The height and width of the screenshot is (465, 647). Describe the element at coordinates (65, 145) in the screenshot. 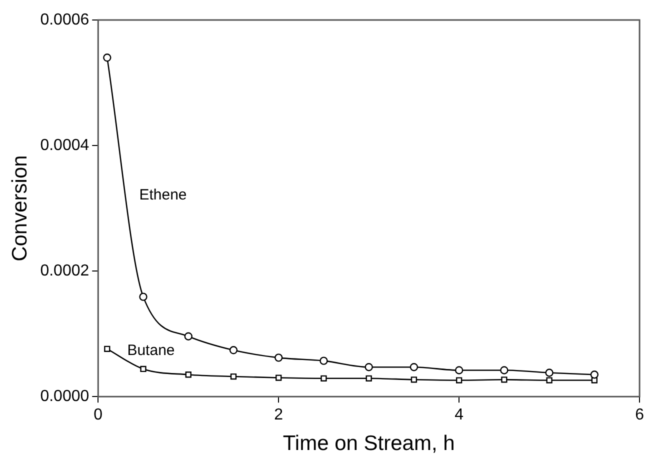

I see `y-tick-label: 0.0004` at that location.